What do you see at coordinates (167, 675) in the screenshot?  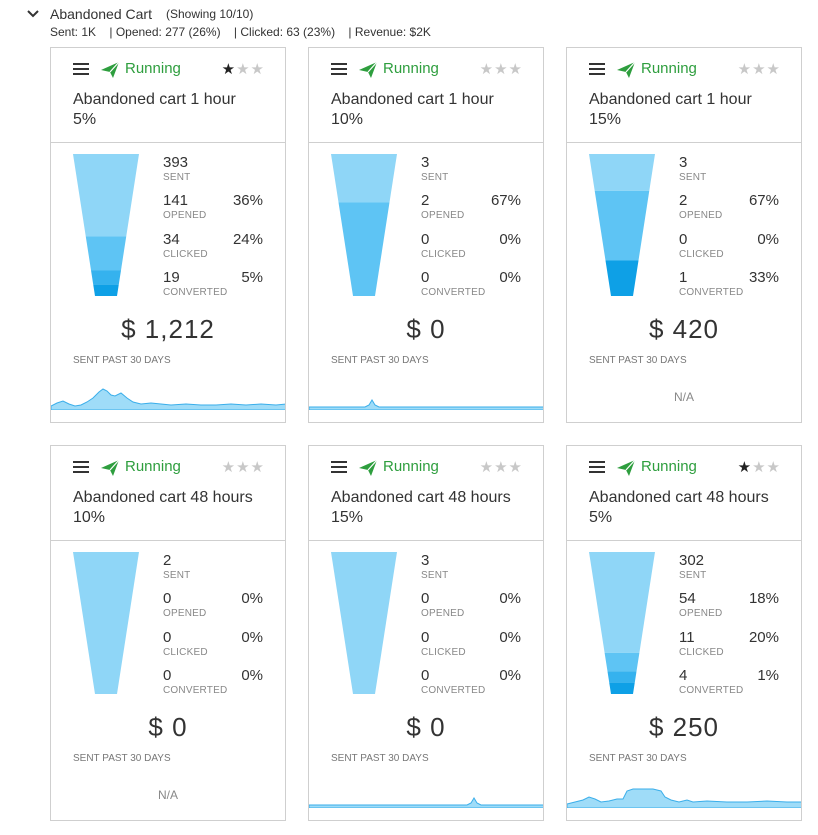 I see `converted-count: 0` at bounding box center [167, 675].